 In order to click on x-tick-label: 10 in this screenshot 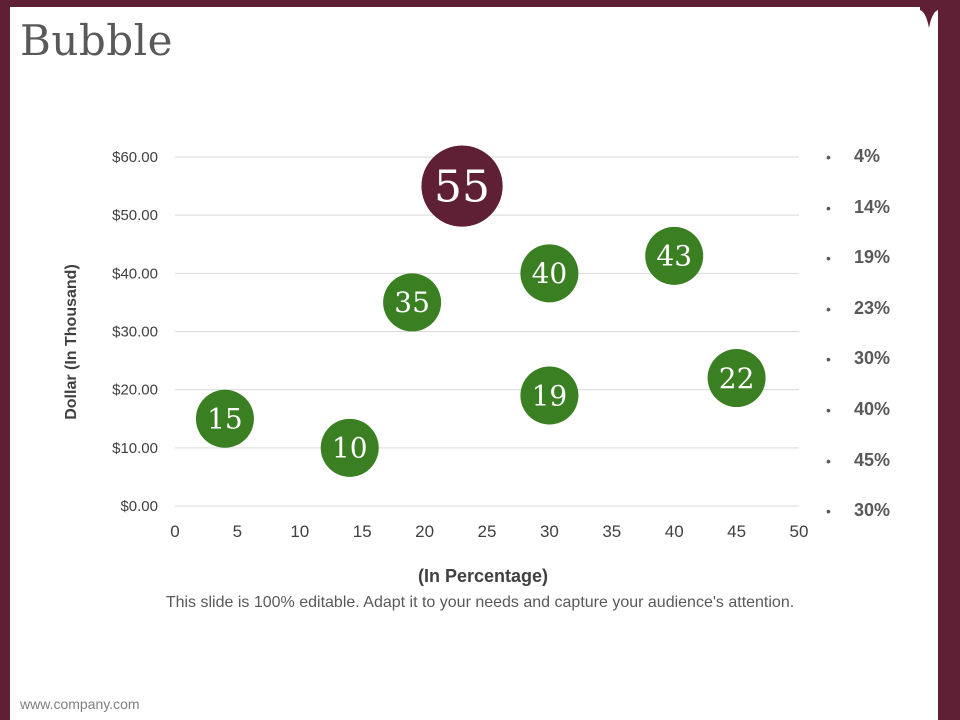, I will do `click(299, 531)`.